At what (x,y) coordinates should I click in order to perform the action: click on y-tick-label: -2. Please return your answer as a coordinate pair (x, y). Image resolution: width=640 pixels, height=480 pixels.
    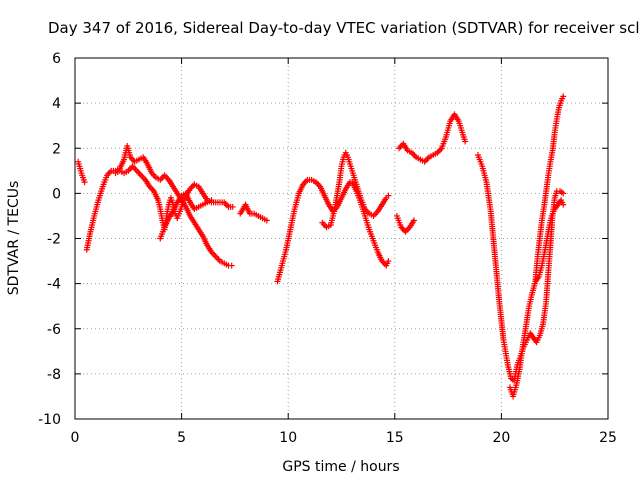
    Looking at the image, I should click on (54, 240).